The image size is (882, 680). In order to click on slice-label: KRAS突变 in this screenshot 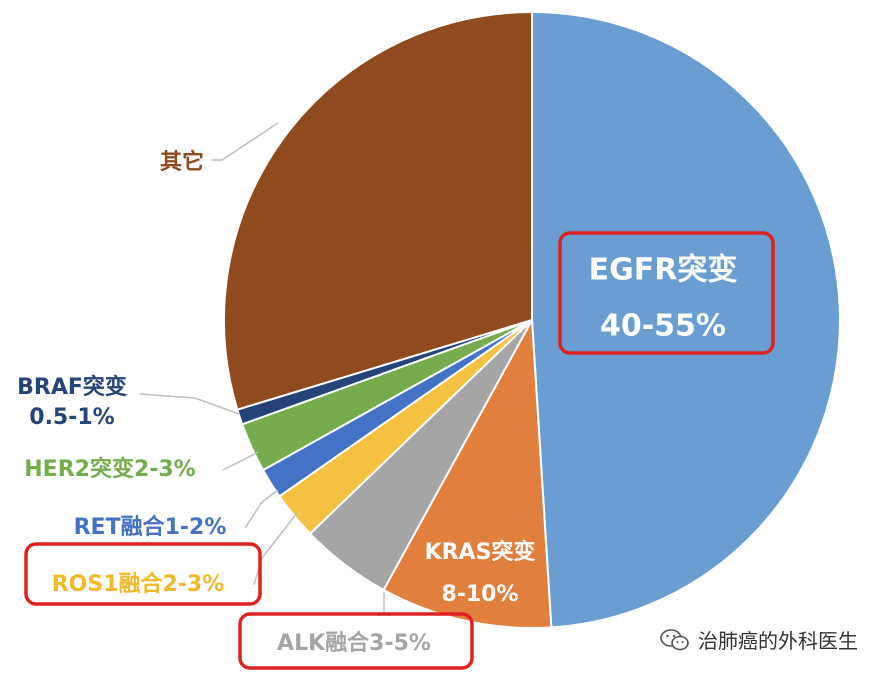, I will do `click(480, 552)`.